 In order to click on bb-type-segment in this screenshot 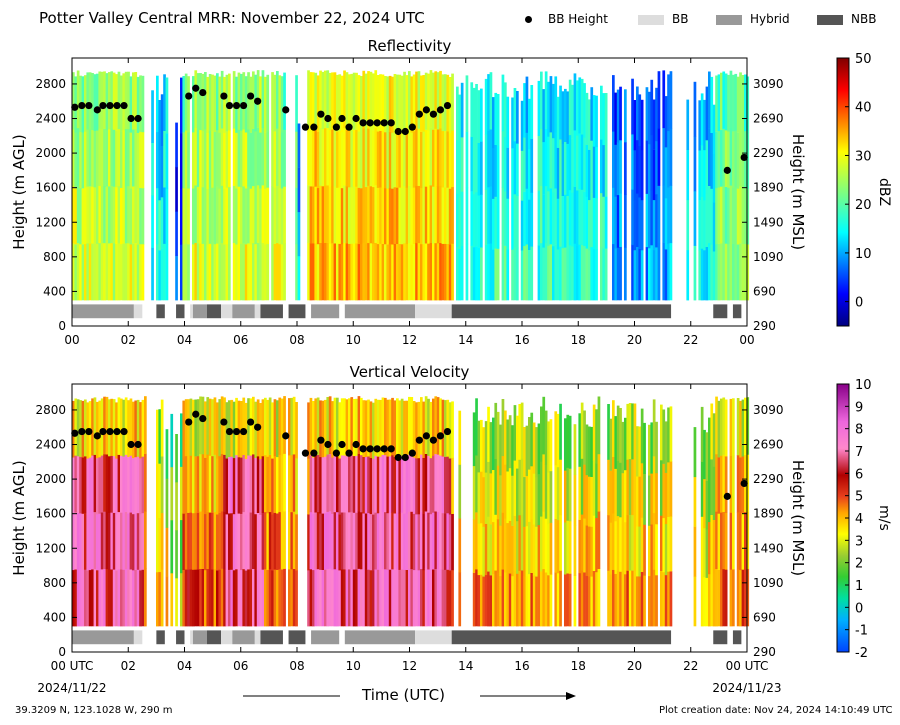, I will do `click(227, 637)`.